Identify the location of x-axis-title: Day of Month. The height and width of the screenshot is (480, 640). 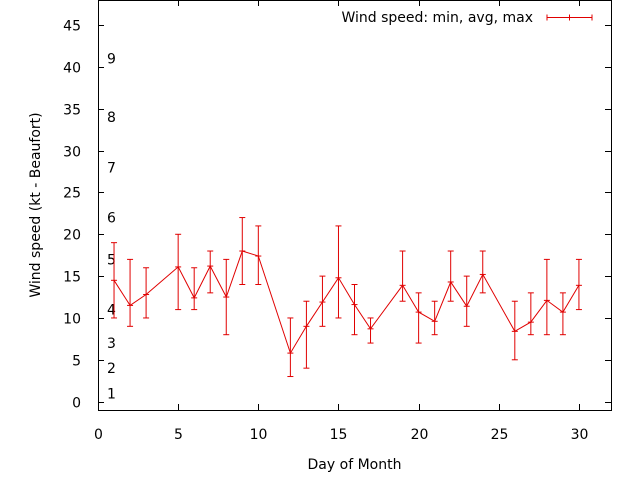
(355, 465).